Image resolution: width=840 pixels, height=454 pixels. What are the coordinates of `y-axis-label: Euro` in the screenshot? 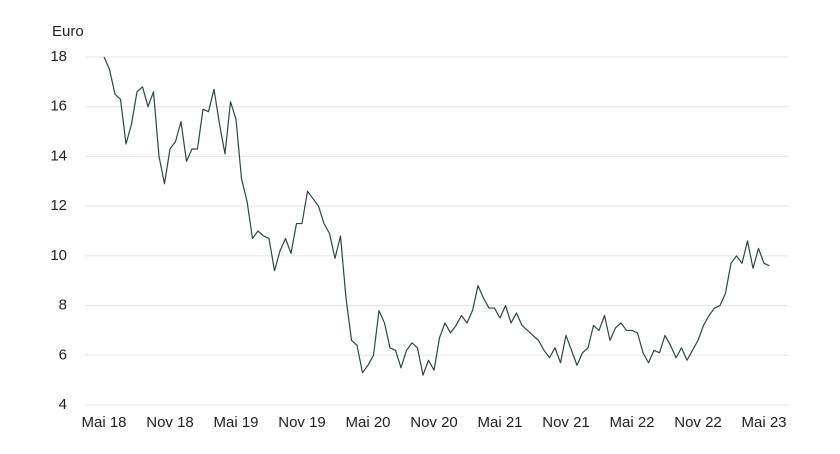 It's located at (68, 31).